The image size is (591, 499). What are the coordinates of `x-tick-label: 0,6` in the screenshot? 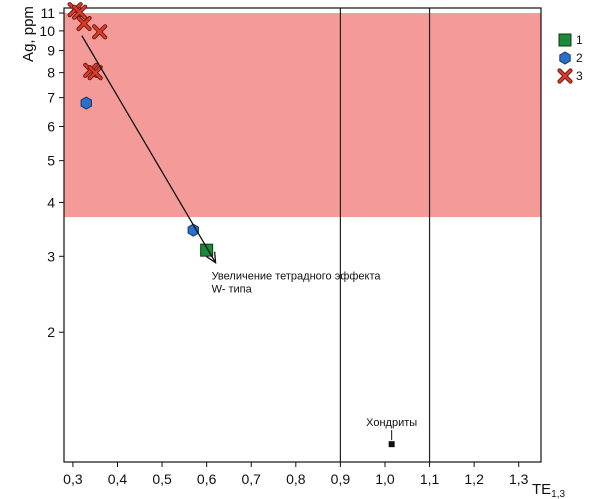 It's located at (207, 479).